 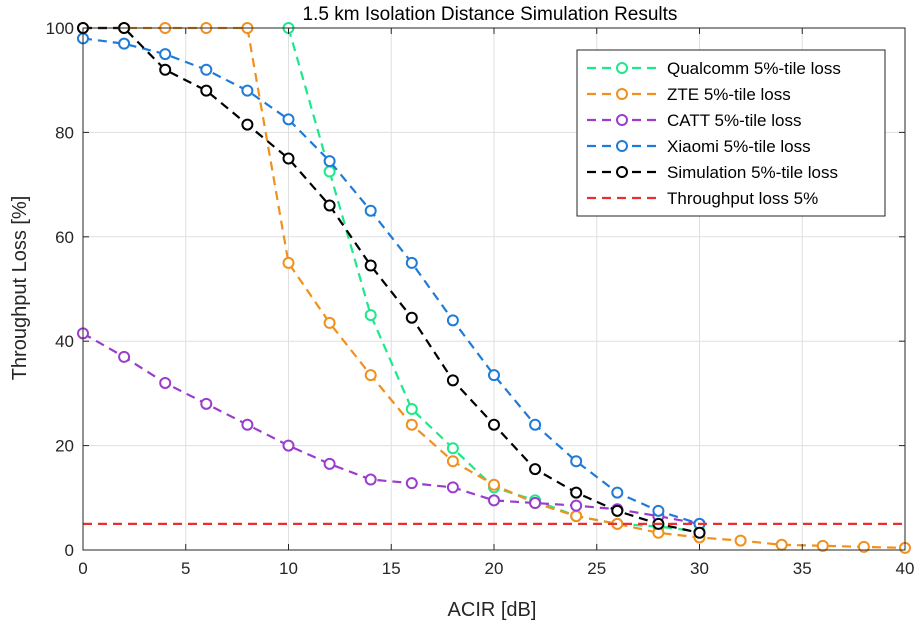 I want to click on y-axis-title: Throughput Loss [%], so click(x=20, y=288).